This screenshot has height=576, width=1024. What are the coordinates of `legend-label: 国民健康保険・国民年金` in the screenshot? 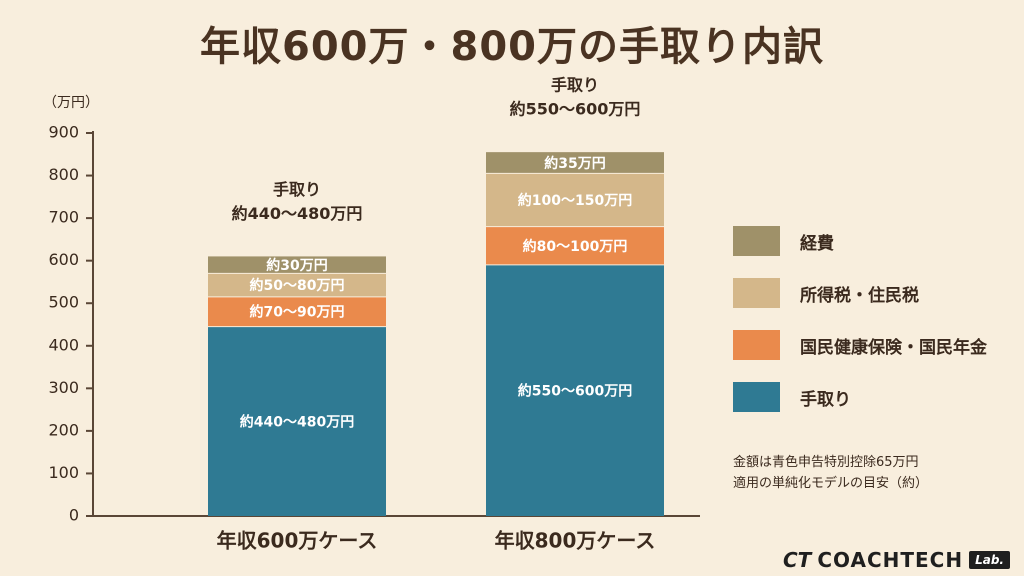 It's located at (893, 347).